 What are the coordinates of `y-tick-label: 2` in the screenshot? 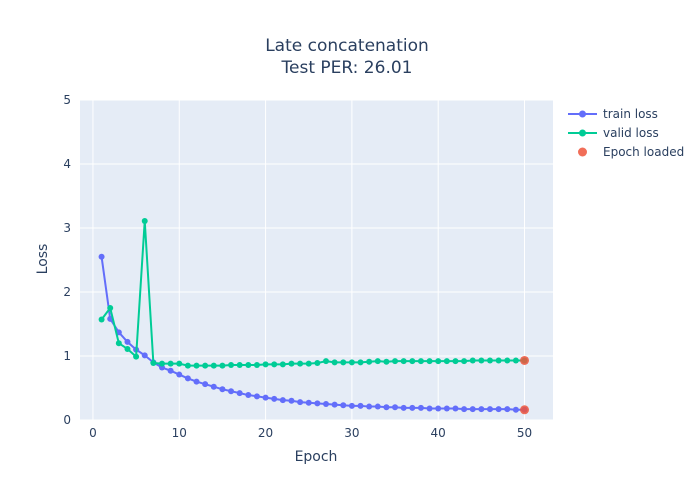 It's located at (67, 292).